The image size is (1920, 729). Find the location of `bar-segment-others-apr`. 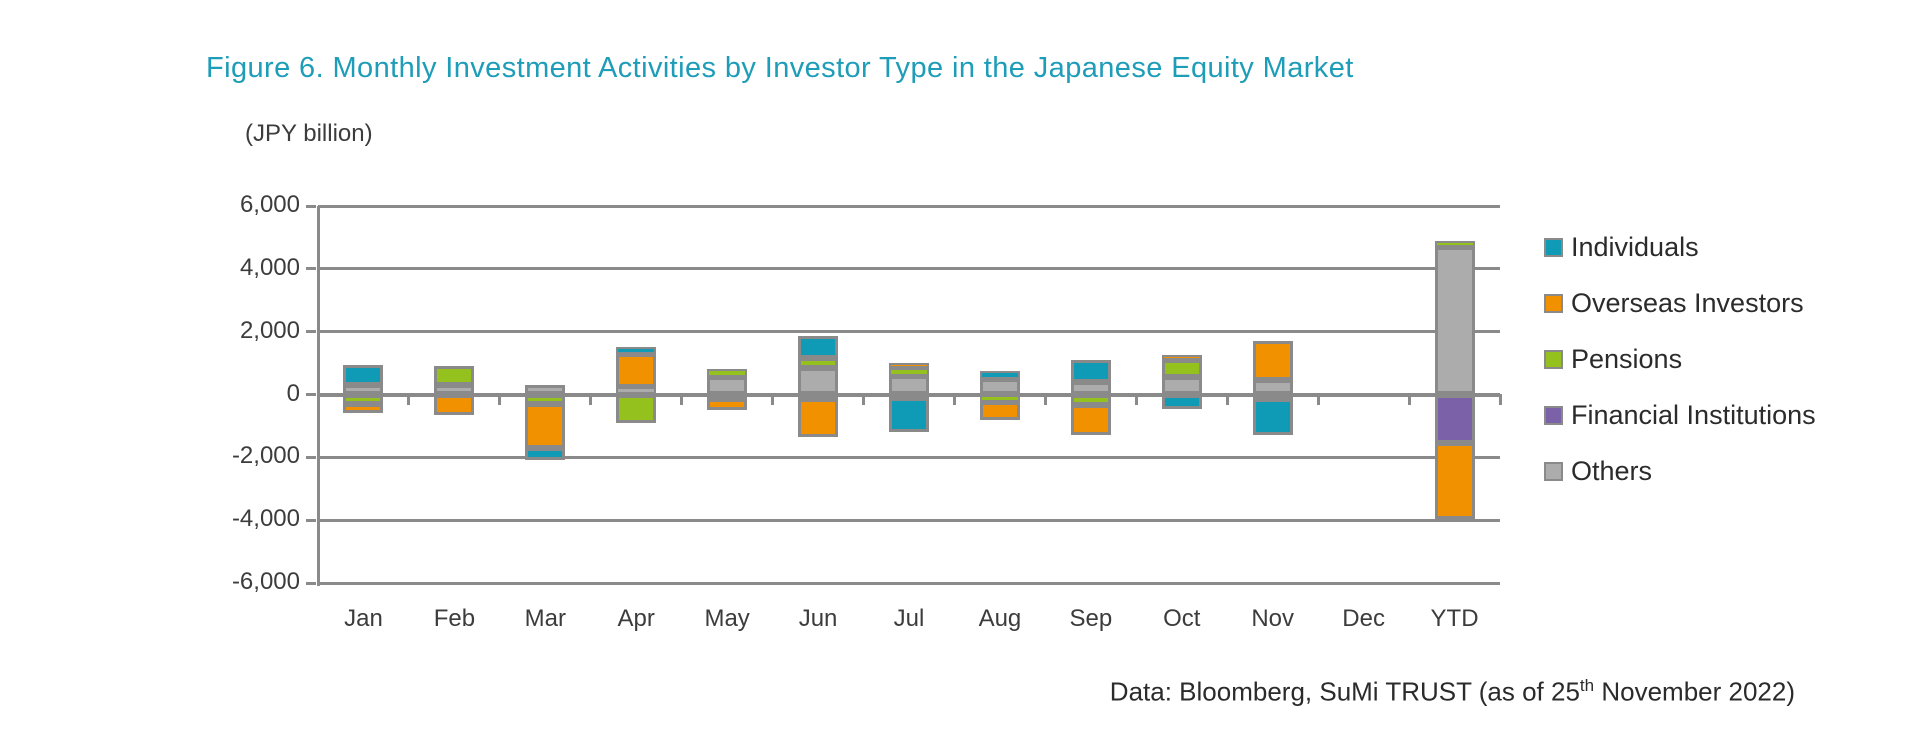

bar-segment-others-apr is located at coordinates (636, 390).